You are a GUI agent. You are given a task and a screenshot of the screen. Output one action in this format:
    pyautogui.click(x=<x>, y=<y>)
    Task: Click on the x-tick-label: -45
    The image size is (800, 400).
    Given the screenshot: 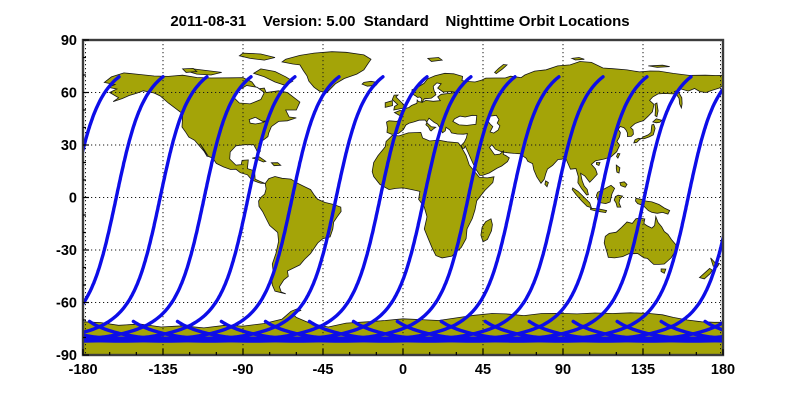 What is the action you would take?
    pyautogui.click(x=323, y=370)
    